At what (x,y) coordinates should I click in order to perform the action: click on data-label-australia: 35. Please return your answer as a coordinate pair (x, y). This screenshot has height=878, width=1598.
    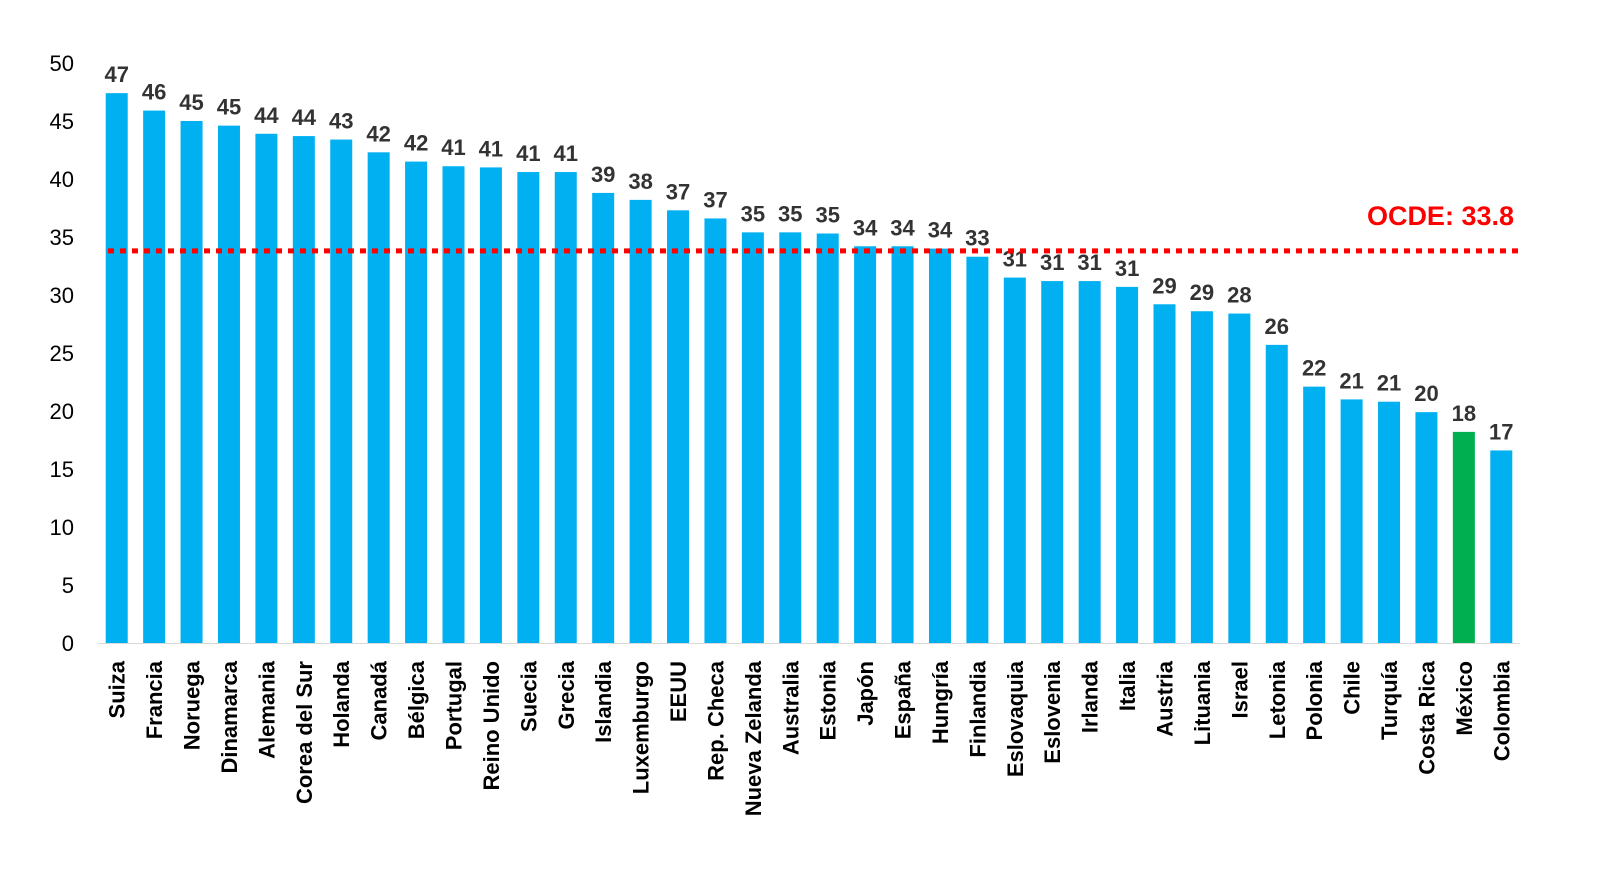
    Looking at the image, I should click on (790, 213).